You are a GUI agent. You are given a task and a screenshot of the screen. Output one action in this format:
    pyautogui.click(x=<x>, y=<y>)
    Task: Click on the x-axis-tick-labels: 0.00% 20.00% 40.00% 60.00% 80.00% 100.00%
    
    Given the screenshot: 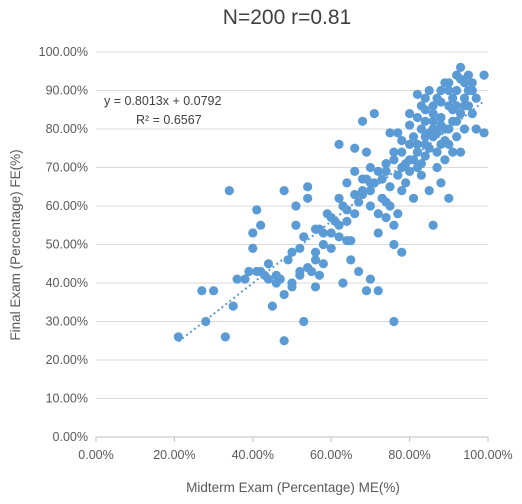 What is the action you would take?
    pyautogui.click(x=295, y=455)
    